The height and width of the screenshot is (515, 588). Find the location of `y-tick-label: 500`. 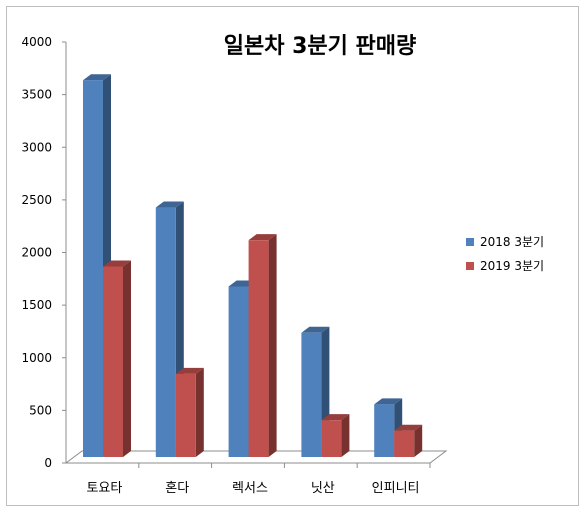

y-tick-label: 500 is located at coordinates (40, 410).